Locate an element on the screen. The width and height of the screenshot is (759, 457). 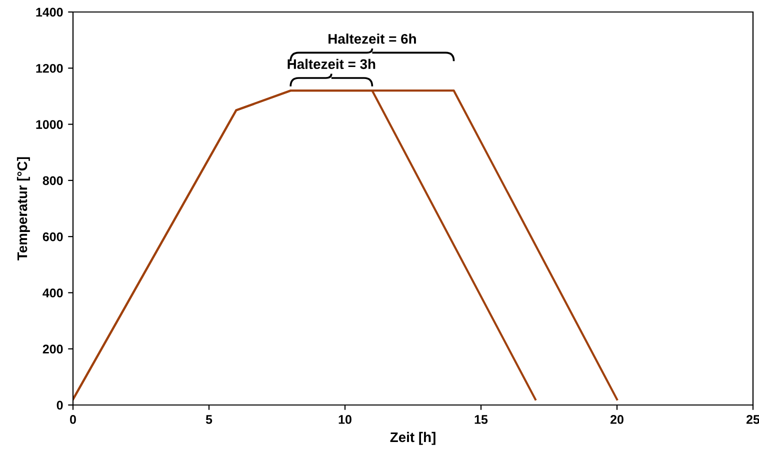
y-tick-label: 0 is located at coordinates (59, 405).